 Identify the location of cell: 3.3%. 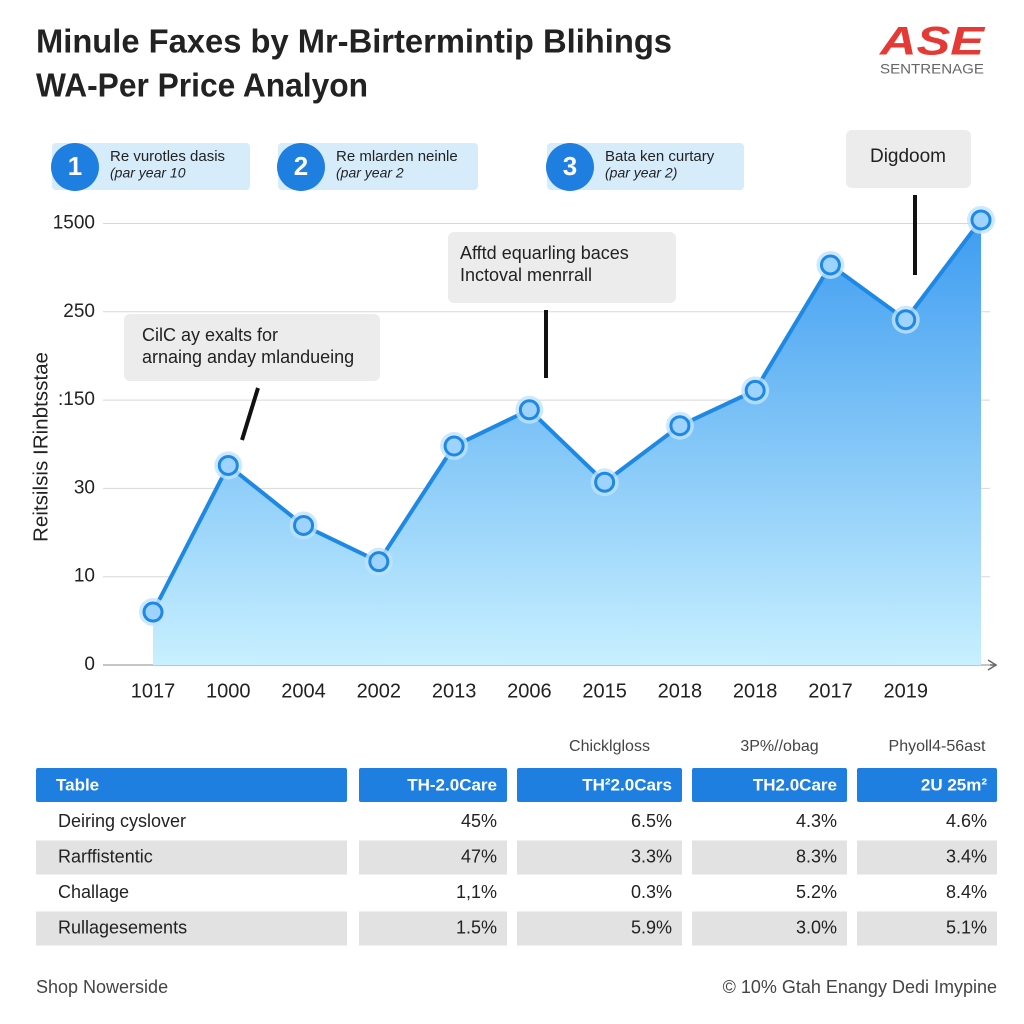
(651, 856).